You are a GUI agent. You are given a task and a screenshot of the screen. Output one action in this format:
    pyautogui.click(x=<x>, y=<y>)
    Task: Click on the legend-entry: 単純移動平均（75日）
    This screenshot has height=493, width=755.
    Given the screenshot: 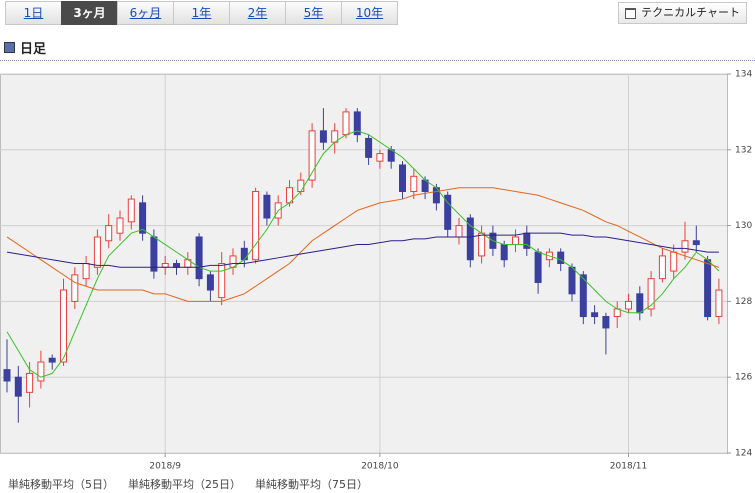 What is the action you would take?
    pyautogui.click(x=311, y=484)
    